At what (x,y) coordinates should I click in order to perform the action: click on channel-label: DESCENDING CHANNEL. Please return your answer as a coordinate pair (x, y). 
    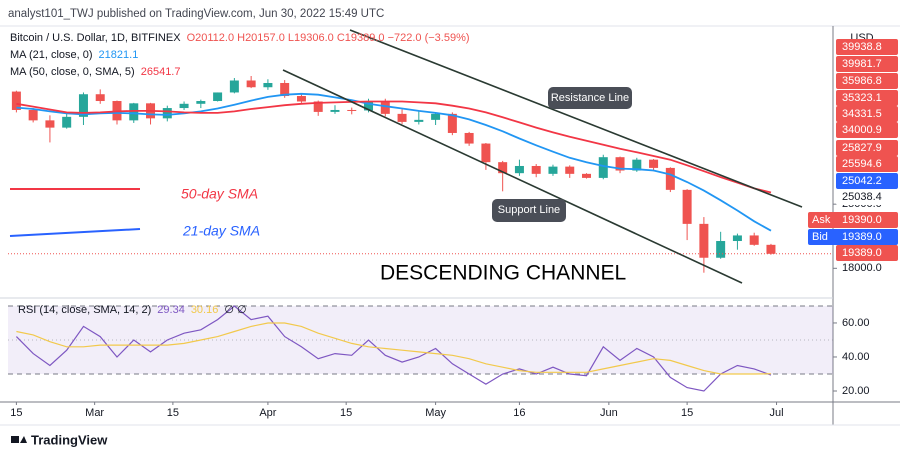
    Looking at the image, I should click on (503, 273).